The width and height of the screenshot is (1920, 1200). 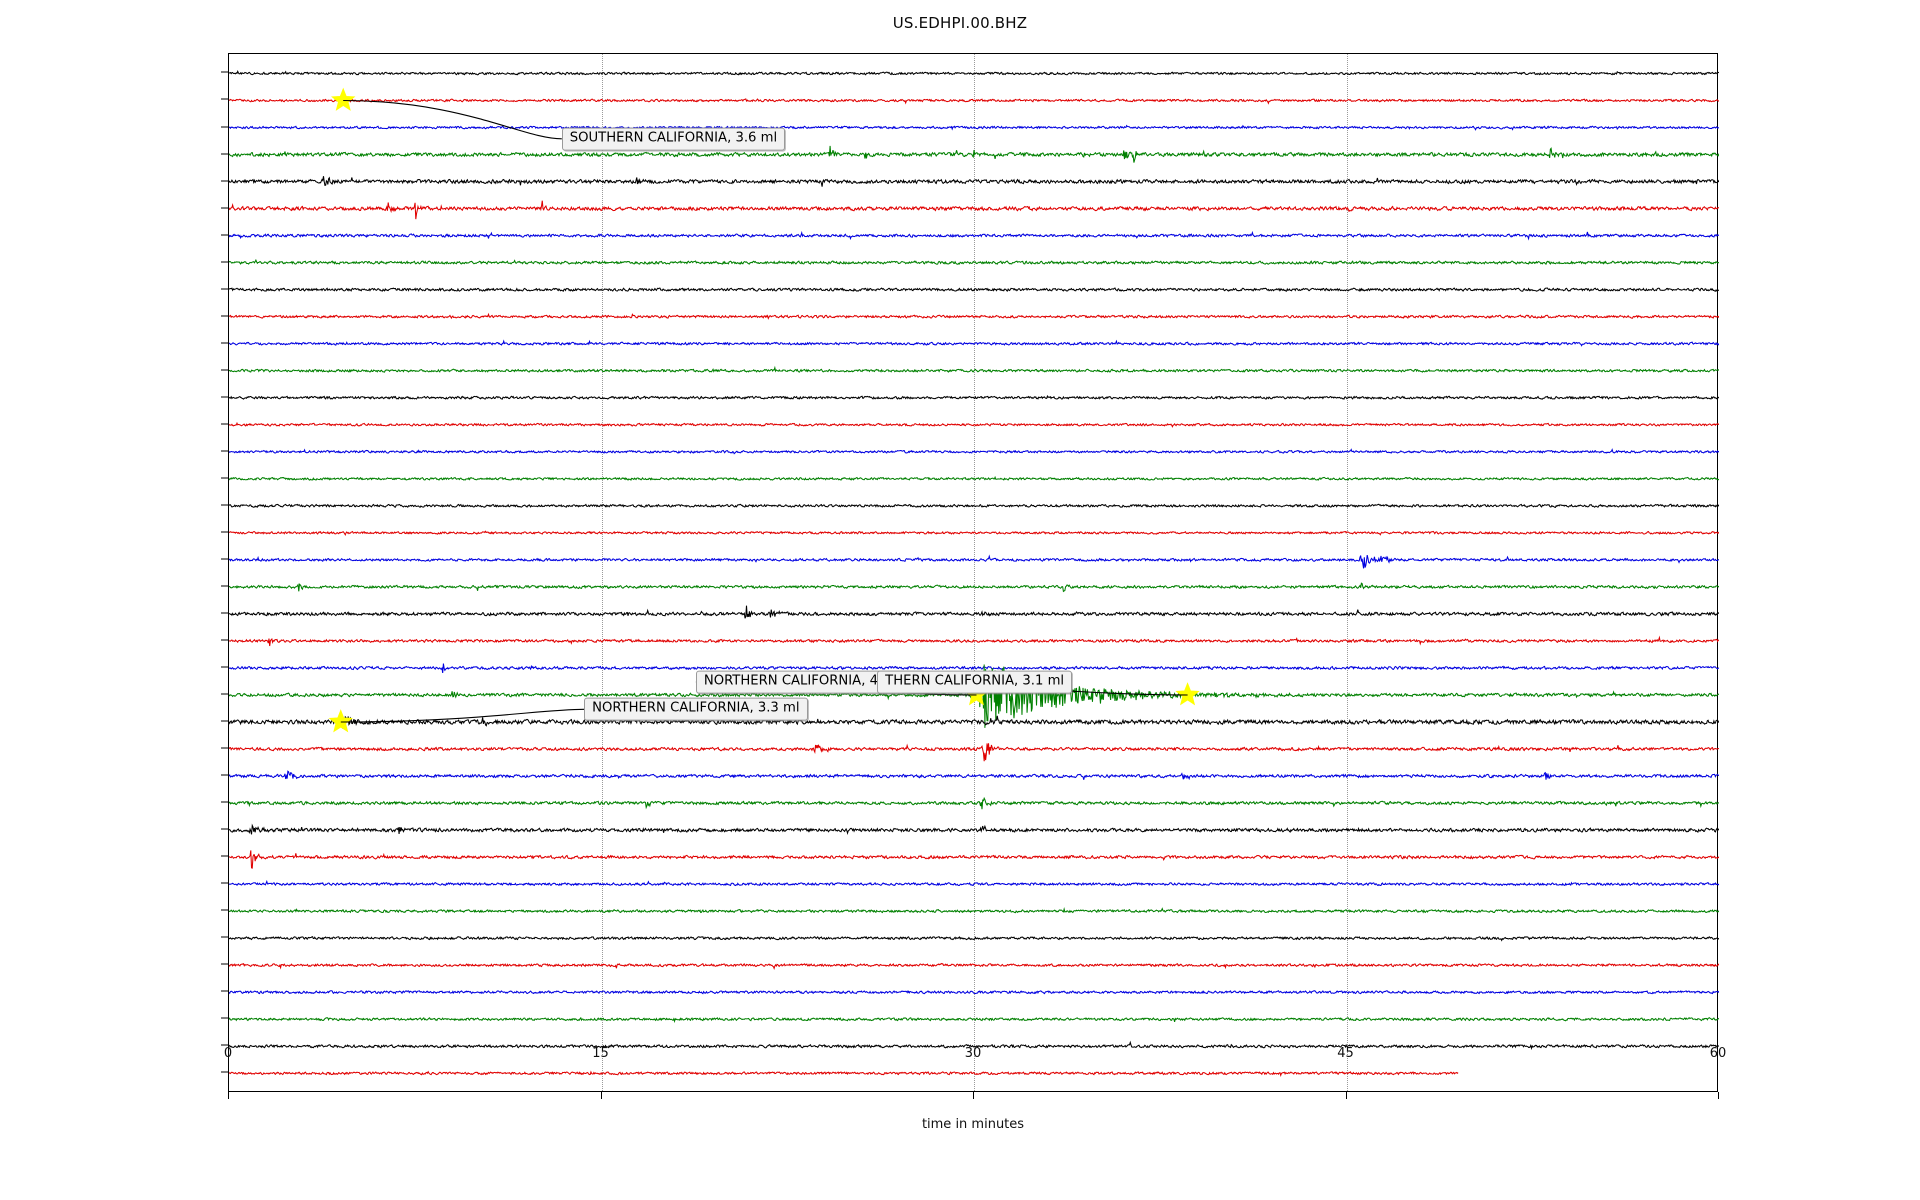 What do you see at coordinates (973, 1124) in the screenshot?
I see `x-axis-label: time in minutes` at bounding box center [973, 1124].